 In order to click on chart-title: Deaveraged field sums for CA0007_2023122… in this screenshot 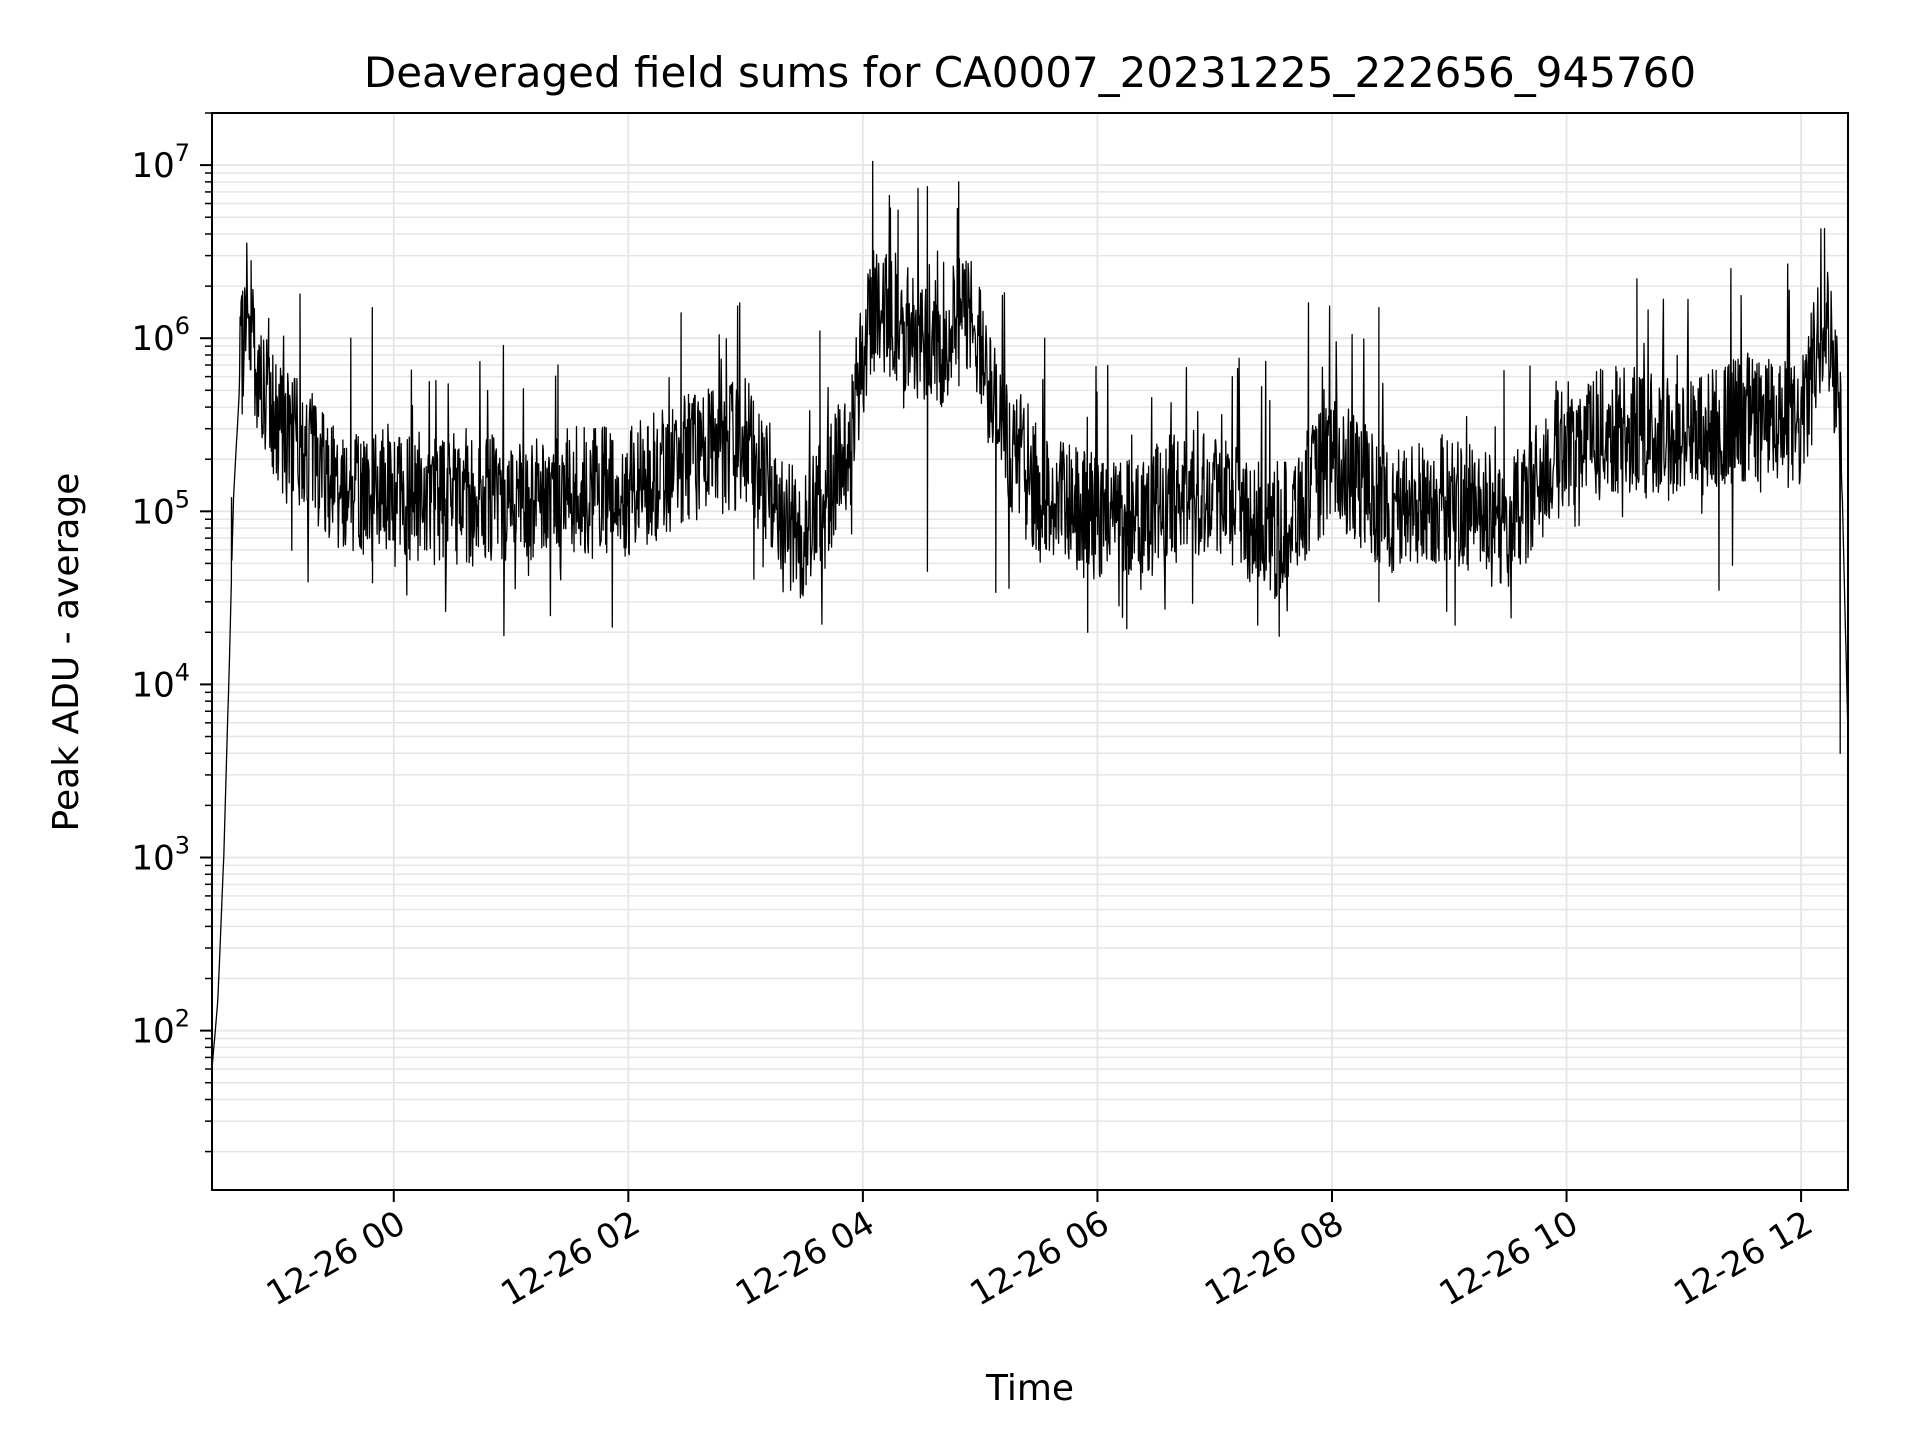, I will do `click(1030, 72)`.